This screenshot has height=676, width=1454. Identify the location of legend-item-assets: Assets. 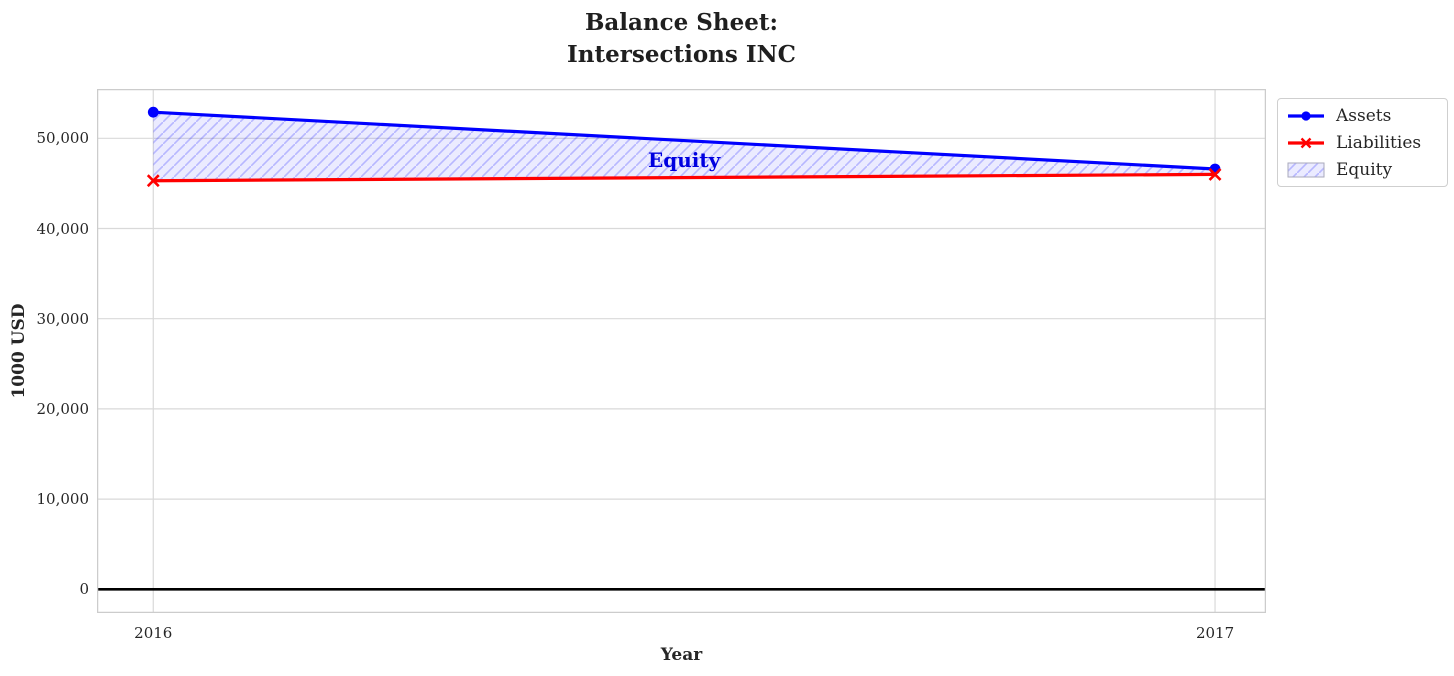
(1366, 115).